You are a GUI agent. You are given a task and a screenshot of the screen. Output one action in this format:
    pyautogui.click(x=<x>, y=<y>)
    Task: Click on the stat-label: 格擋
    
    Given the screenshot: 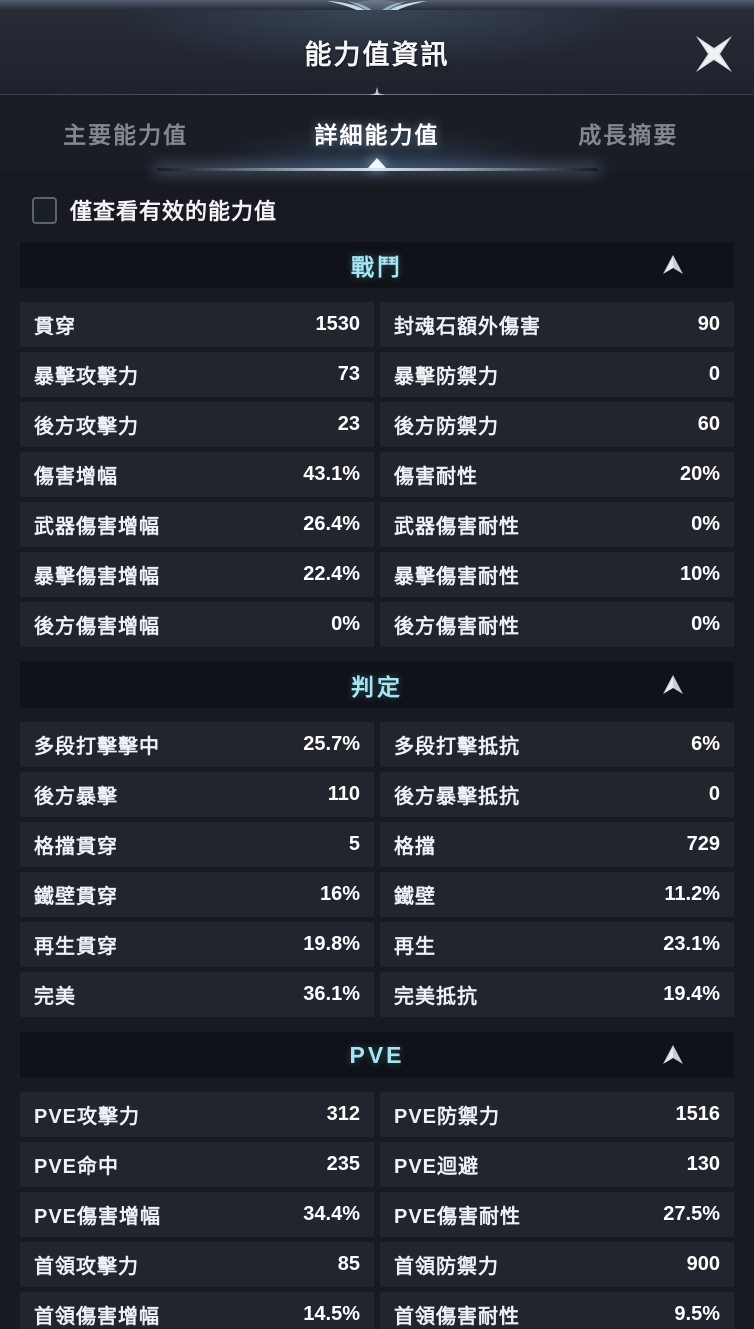 What is the action you would take?
    pyautogui.click(x=415, y=847)
    